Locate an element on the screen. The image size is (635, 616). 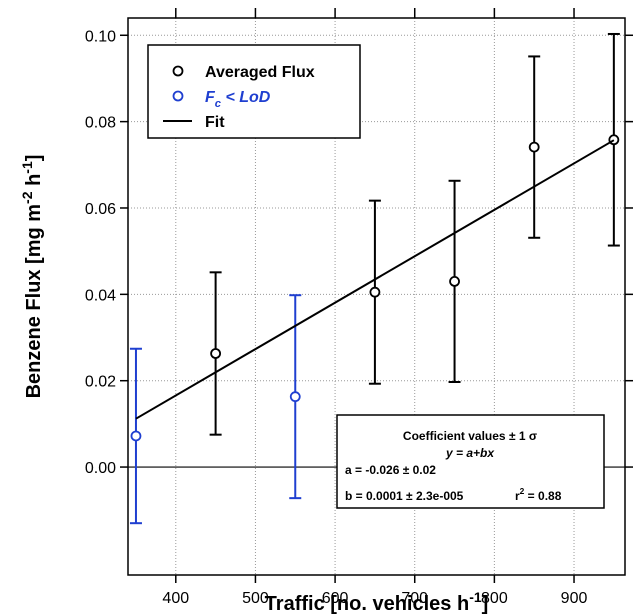
y-tick-label: 0.04 is located at coordinates (100, 295).